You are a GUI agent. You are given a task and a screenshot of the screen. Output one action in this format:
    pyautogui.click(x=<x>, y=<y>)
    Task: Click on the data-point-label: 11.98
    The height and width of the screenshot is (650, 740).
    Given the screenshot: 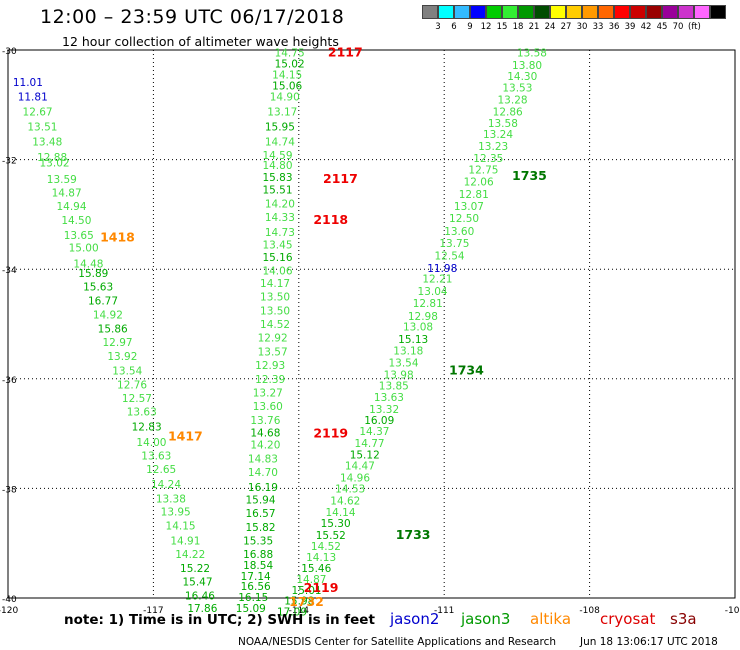 What is the action you would take?
    pyautogui.click(x=442, y=269)
    